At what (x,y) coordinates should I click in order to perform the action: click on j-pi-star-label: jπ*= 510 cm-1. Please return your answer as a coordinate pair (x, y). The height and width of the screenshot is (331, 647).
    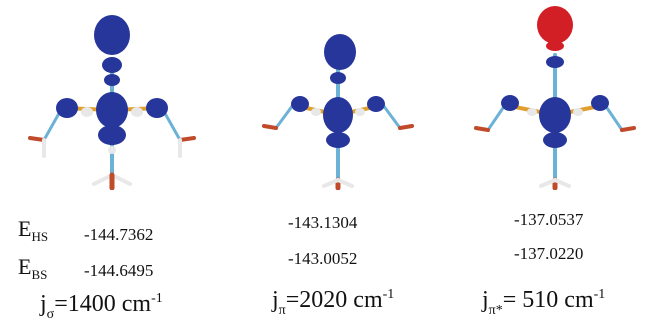
    Looking at the image, I should click on (543, 303).